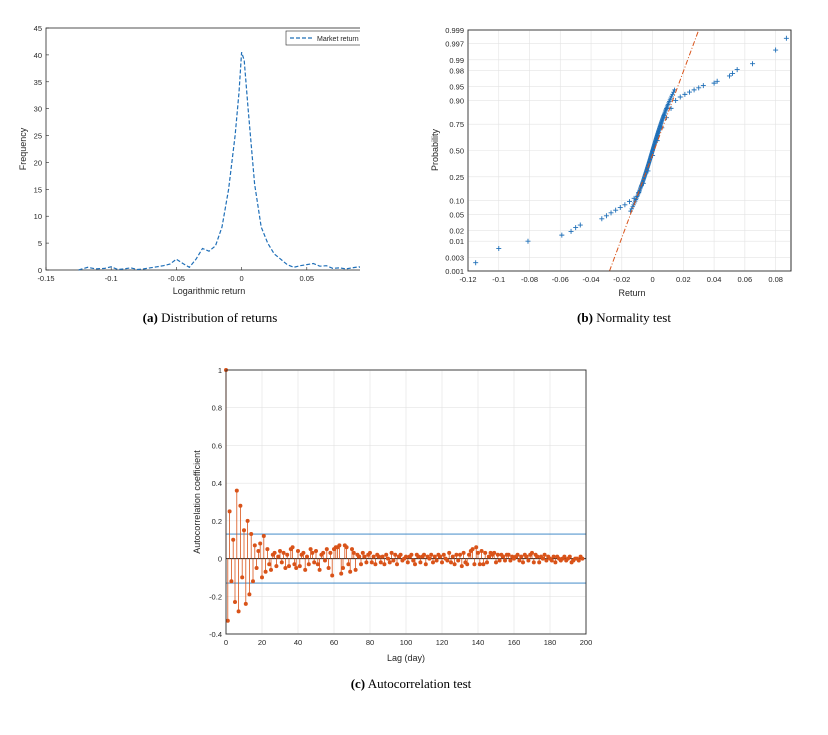  What do you see at coordinates (406, 642) in the screenshot?
I see `x-tick-label-c: 100` at bounding box center [406, 642].